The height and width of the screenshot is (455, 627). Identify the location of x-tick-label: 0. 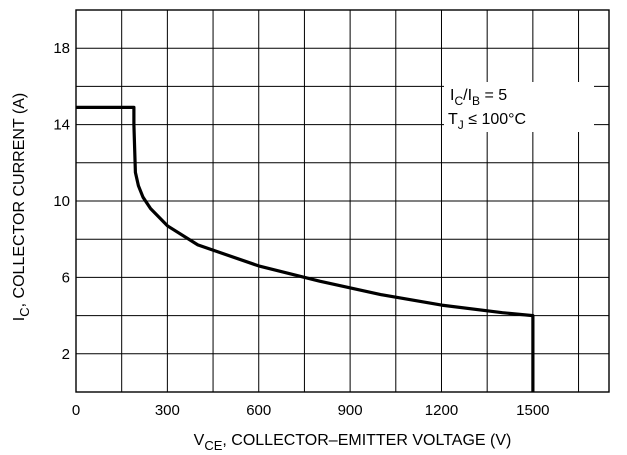
(76, 410).